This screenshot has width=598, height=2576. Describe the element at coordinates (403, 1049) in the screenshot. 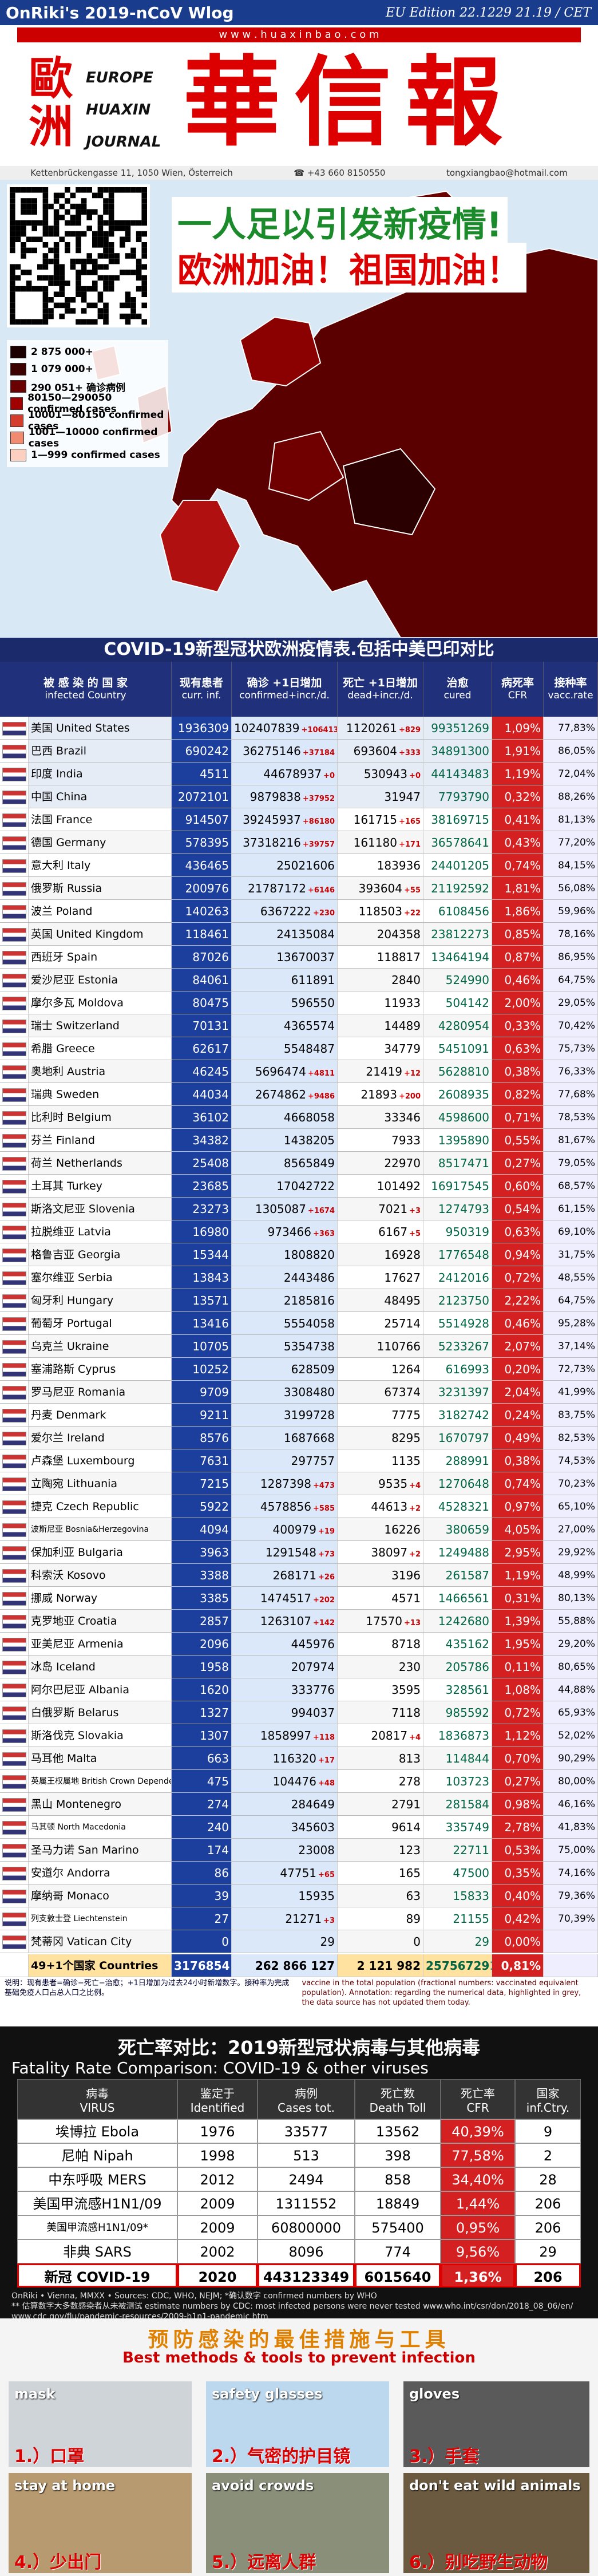

I see `dead: 34779` at that location.